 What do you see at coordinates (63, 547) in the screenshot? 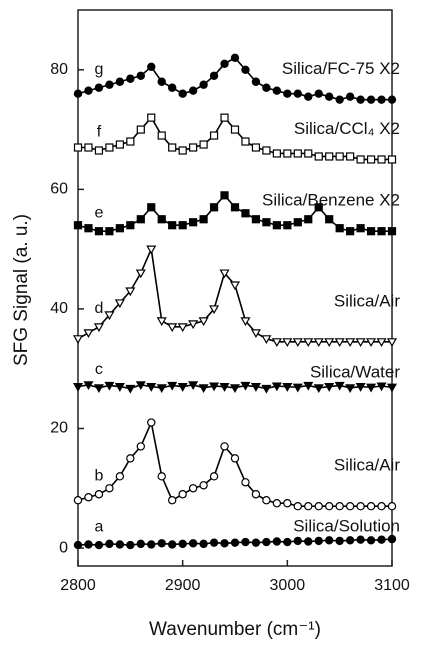
I see `y-tick-label: 0` at bounding box center [63, 547].